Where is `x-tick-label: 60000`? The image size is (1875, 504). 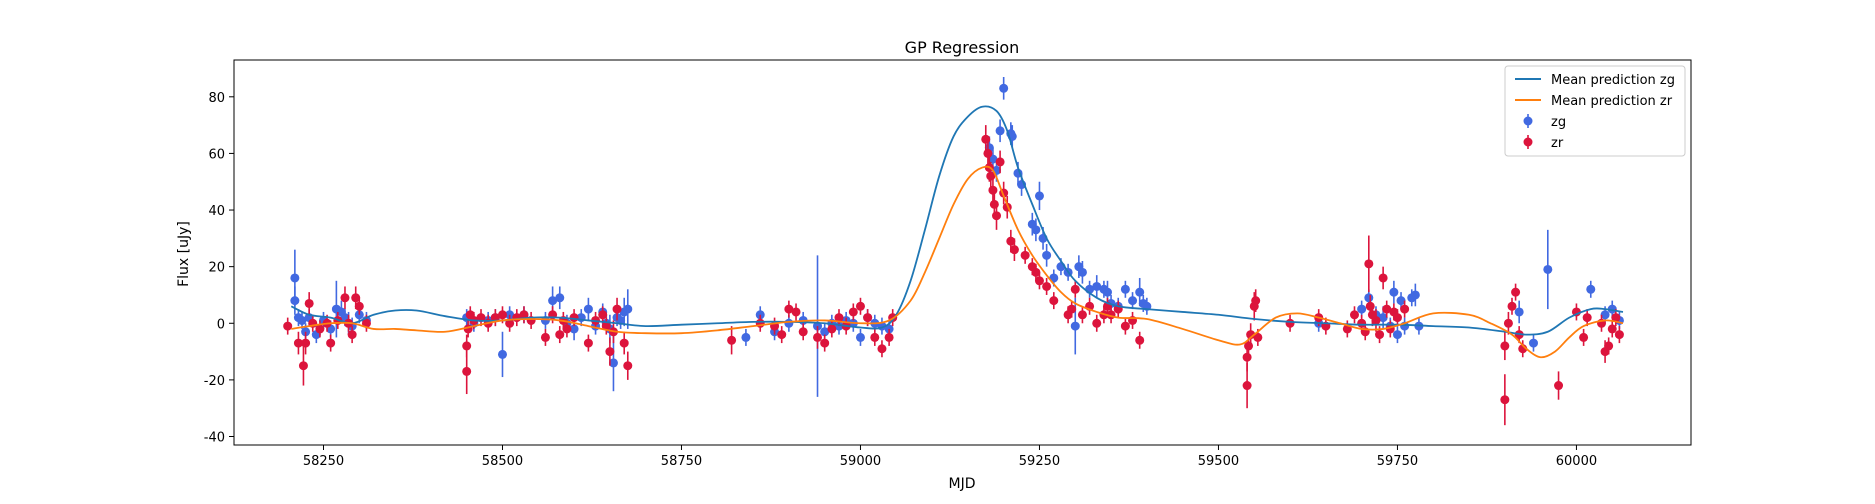
x-tick-label: 60000 is located at coordinates (1576, 461).